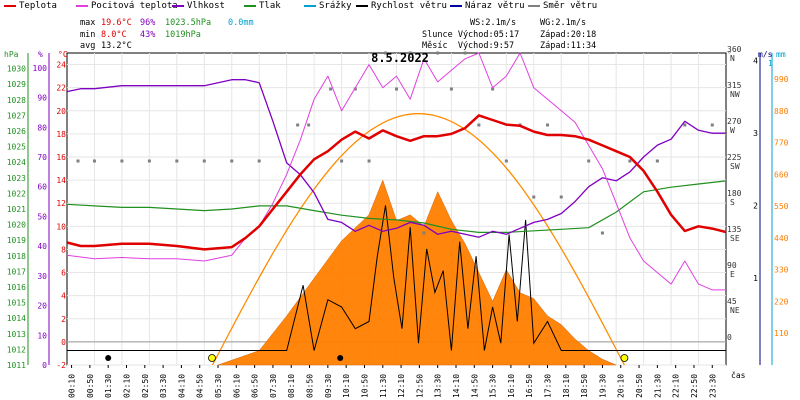  What do you see at coordinates (401, 386) in the screenshot?
I see `time-tick: 12:10` at bounding box center [401, 386].